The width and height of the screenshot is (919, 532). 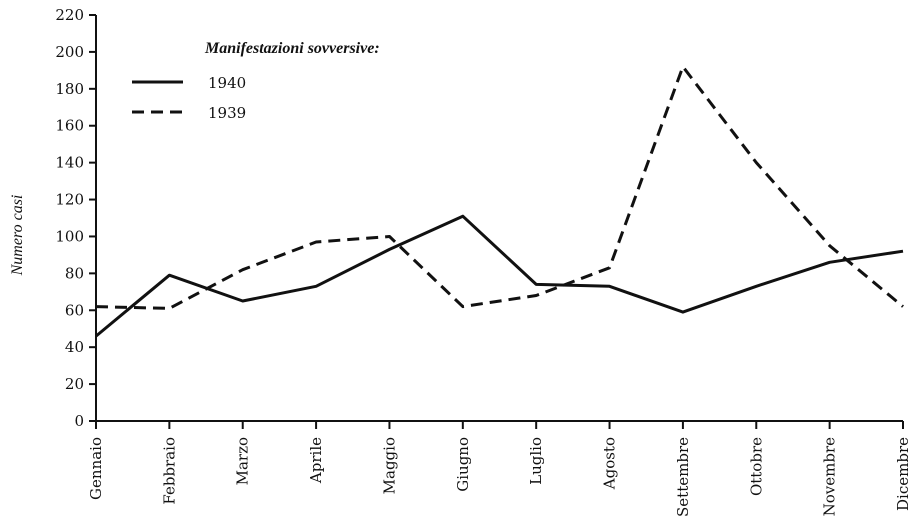 What do you see at coordinates (69, 236) in the screenshot?
I see `y-tick-label: 100` at bounding box center [69, 236].